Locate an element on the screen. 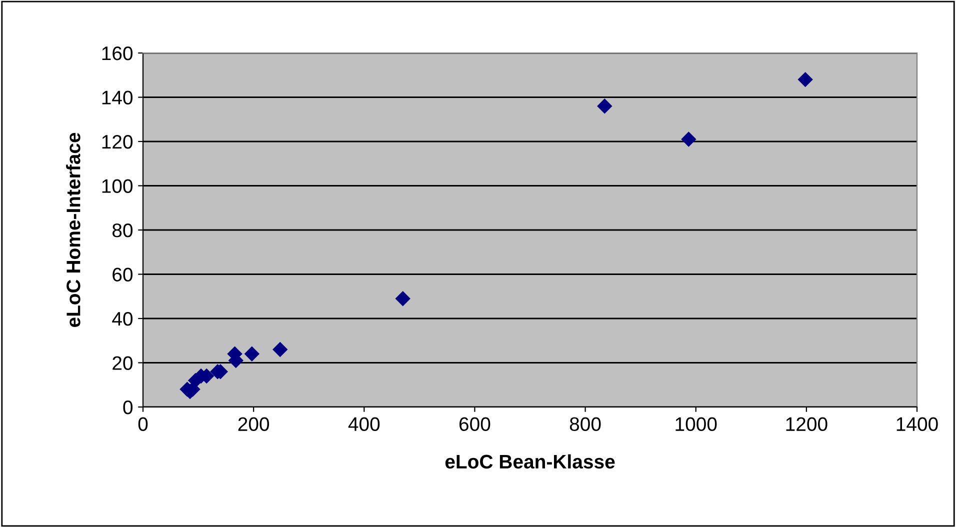  x-axis-title: eLoC Bean-Klasse is located at coordinates (530, 461).